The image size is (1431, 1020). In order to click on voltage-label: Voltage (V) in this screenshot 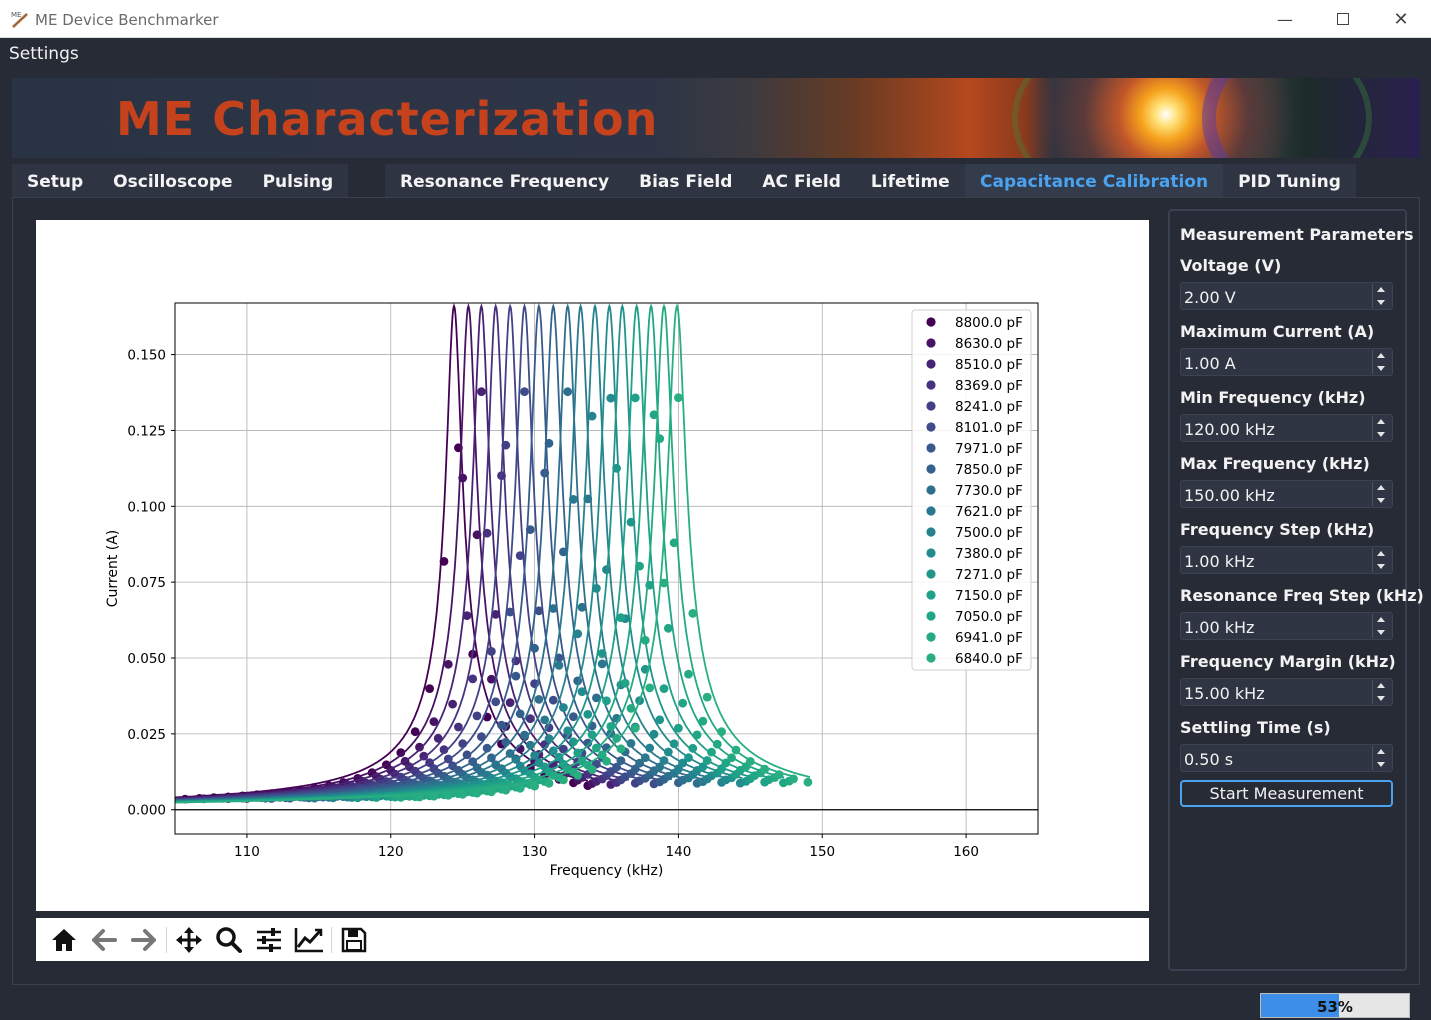, I will do `click(1231, 265)`.